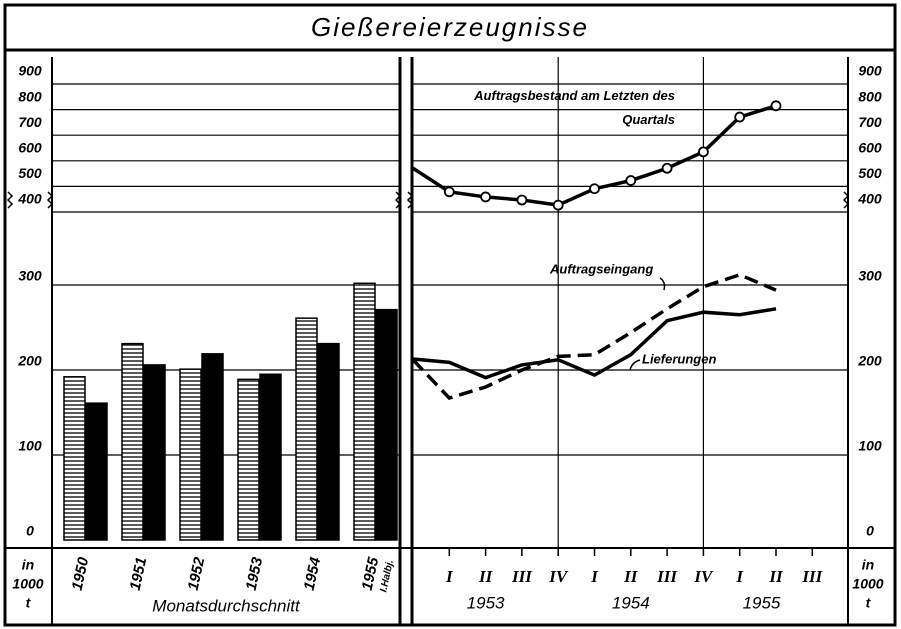  What do you see at coordinates (313, 573) in the screenshot?
I see `x-tick-label: 1954` at bounding box center [313, 573].